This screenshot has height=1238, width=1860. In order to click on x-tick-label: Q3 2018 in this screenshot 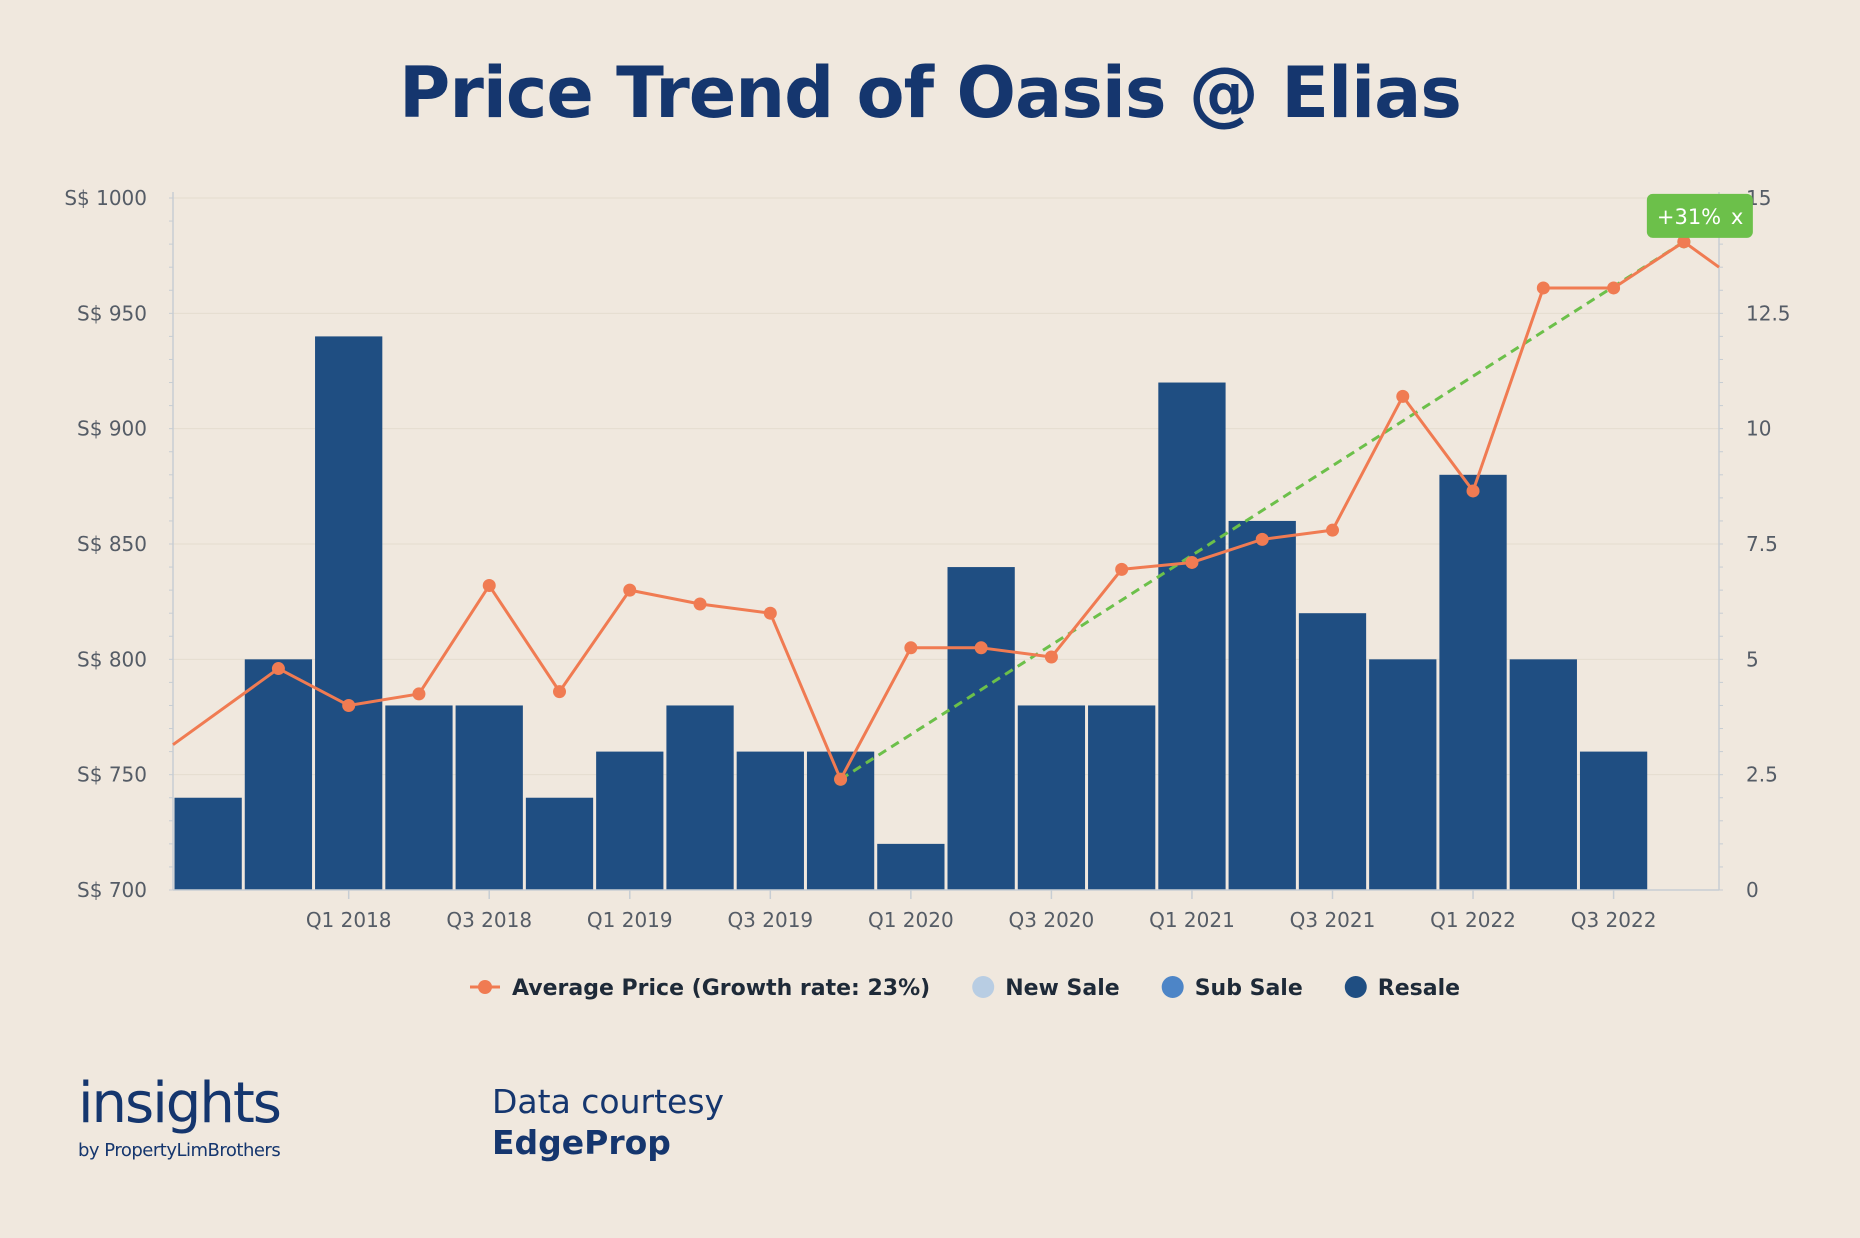, I will do `click(489, 920)`.